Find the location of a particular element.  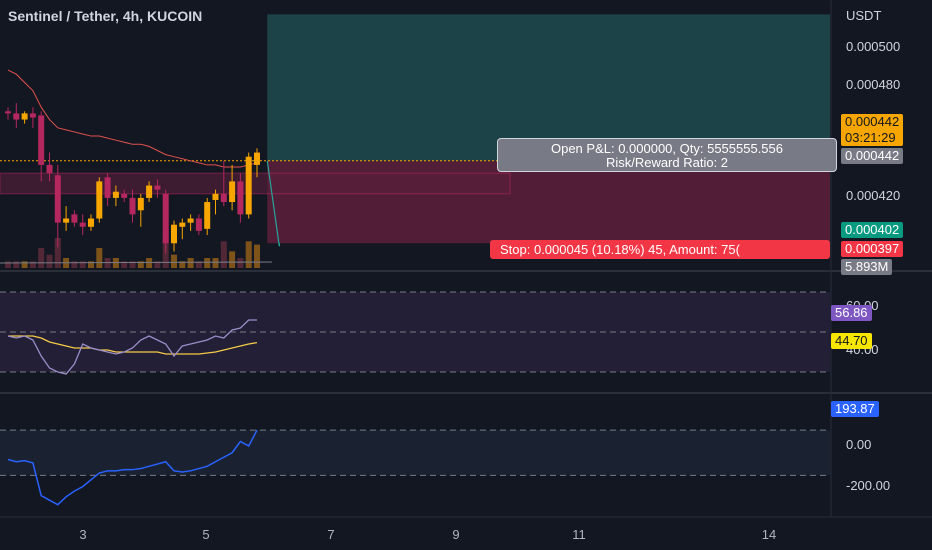

indicator-value-tag: 193.87 is located at coordinates (855, 409).